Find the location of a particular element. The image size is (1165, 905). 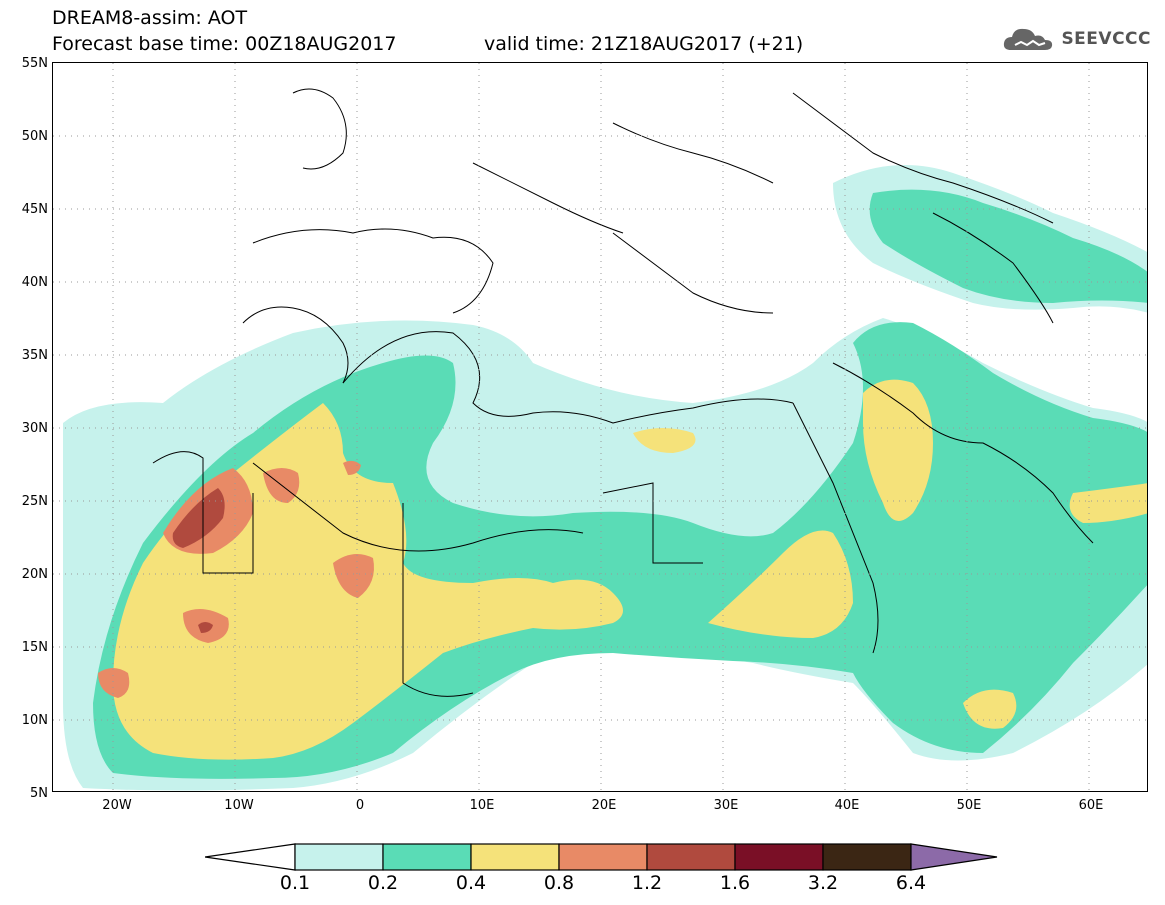

lon-label-20w: 20W is located at coordinates (117, 805).